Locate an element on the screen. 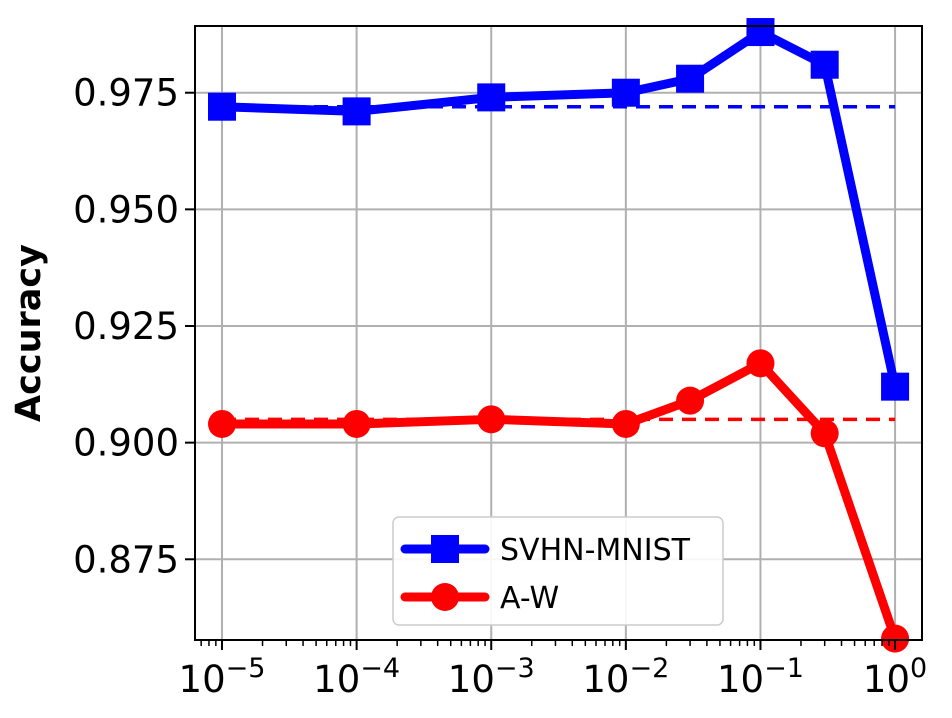 The image size is (952, 718). y-tick-label: 0.950 is located at coordinates (126, 209).